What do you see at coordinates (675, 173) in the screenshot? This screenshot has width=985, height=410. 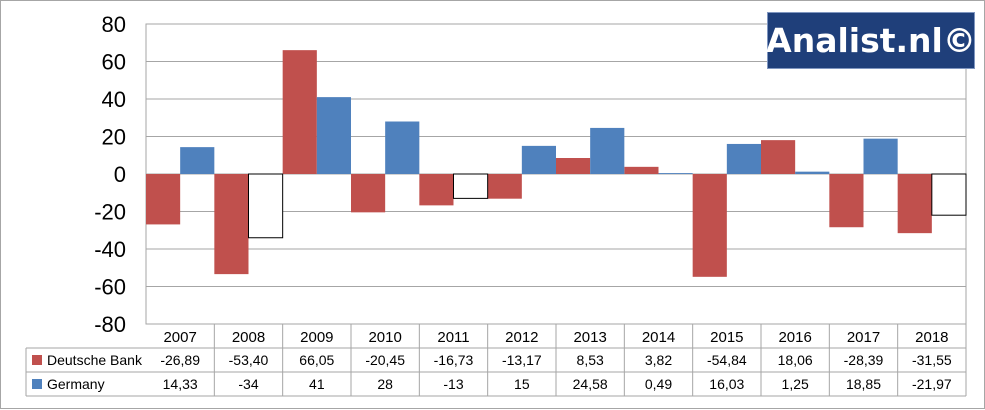 I see `bar-germany-2014` at bounding box center [675, 173].